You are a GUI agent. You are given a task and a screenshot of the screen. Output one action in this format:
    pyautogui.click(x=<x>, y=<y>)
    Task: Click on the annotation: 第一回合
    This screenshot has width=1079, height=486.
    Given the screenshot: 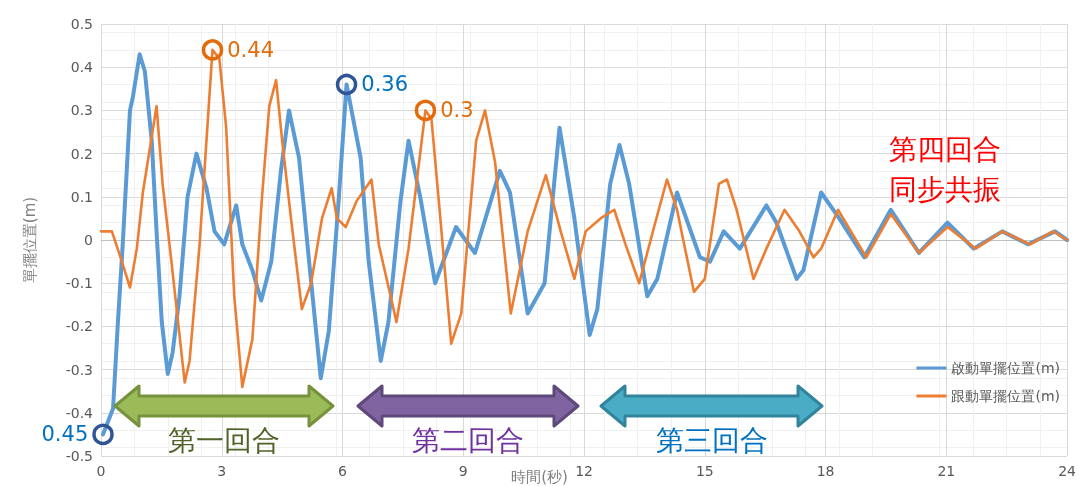 What is the action you would take?
    pyautogui.click(x=224, y=441)
    